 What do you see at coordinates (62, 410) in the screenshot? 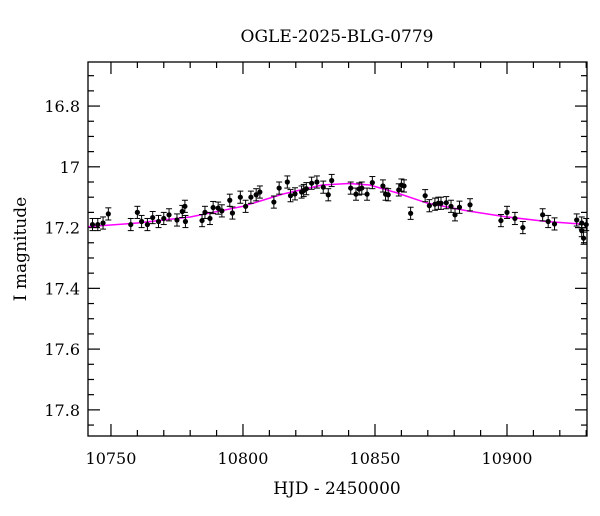
I see `y-tick-label: 17.8` at bounding box center [62, 410].